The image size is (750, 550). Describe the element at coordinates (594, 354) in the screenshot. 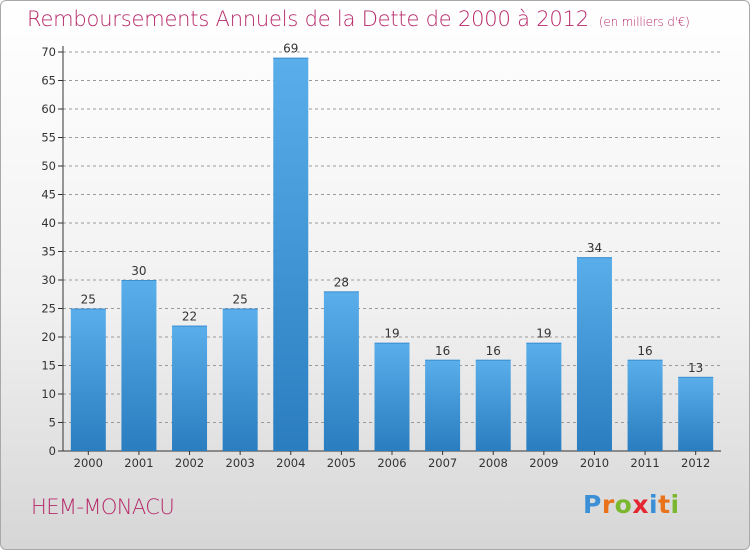

I see `bar-2010` at that location.